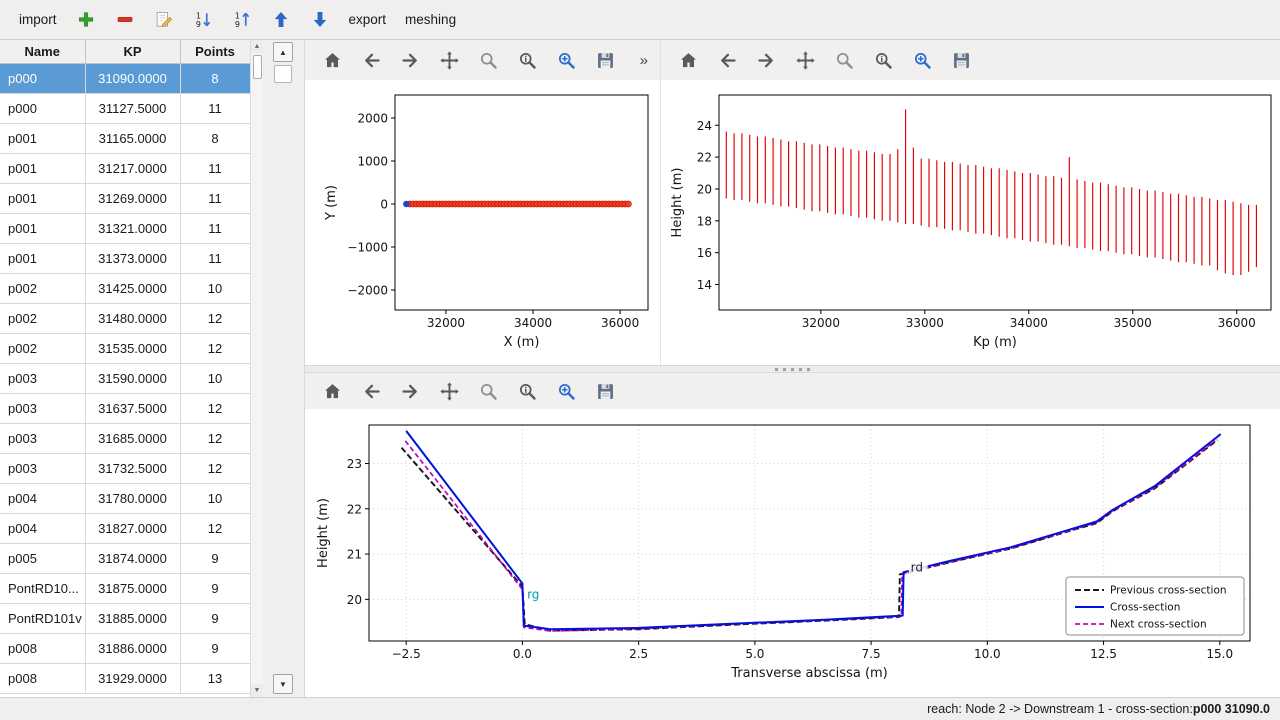 This screenshot has height=720, width=1280. What do you see at coordinates (256, 368) in the screenshot?
I see `table-scrollbar: ▲ ▼` at bounding box center [256, 368].